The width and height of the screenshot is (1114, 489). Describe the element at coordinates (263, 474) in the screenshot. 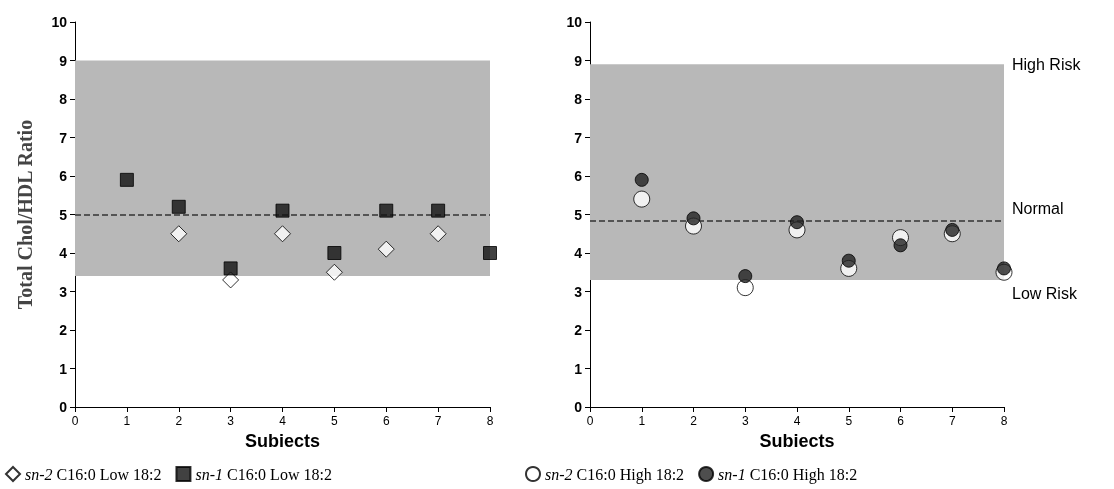

I see `legend-label: sn-1 C16:0 Low 18:2` at that location.